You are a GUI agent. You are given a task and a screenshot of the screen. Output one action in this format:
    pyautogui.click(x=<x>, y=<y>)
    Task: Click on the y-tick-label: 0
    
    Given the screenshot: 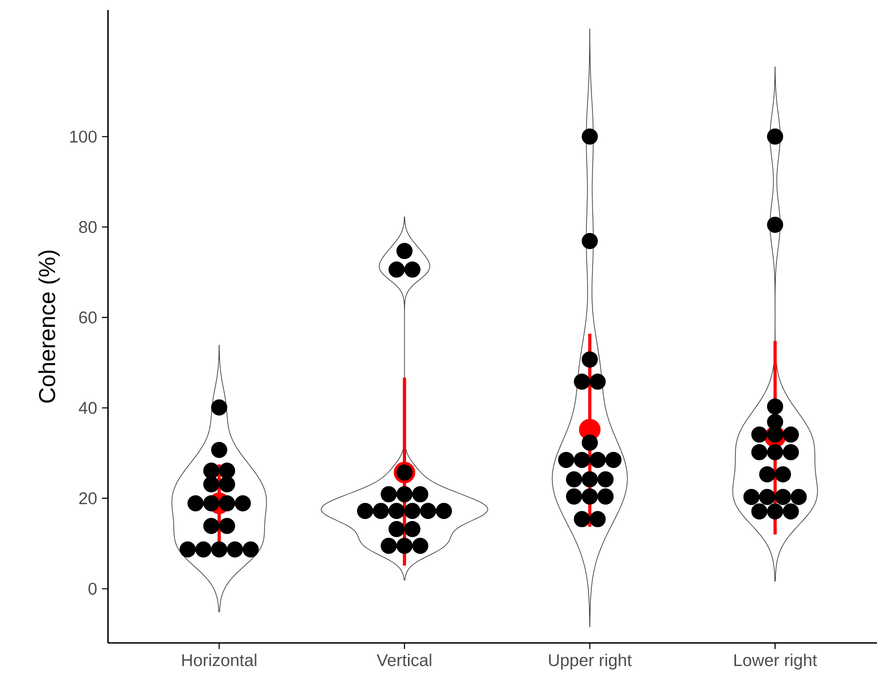 What is the action you would take?
    pyautogui.click(x=92, y=588)
    